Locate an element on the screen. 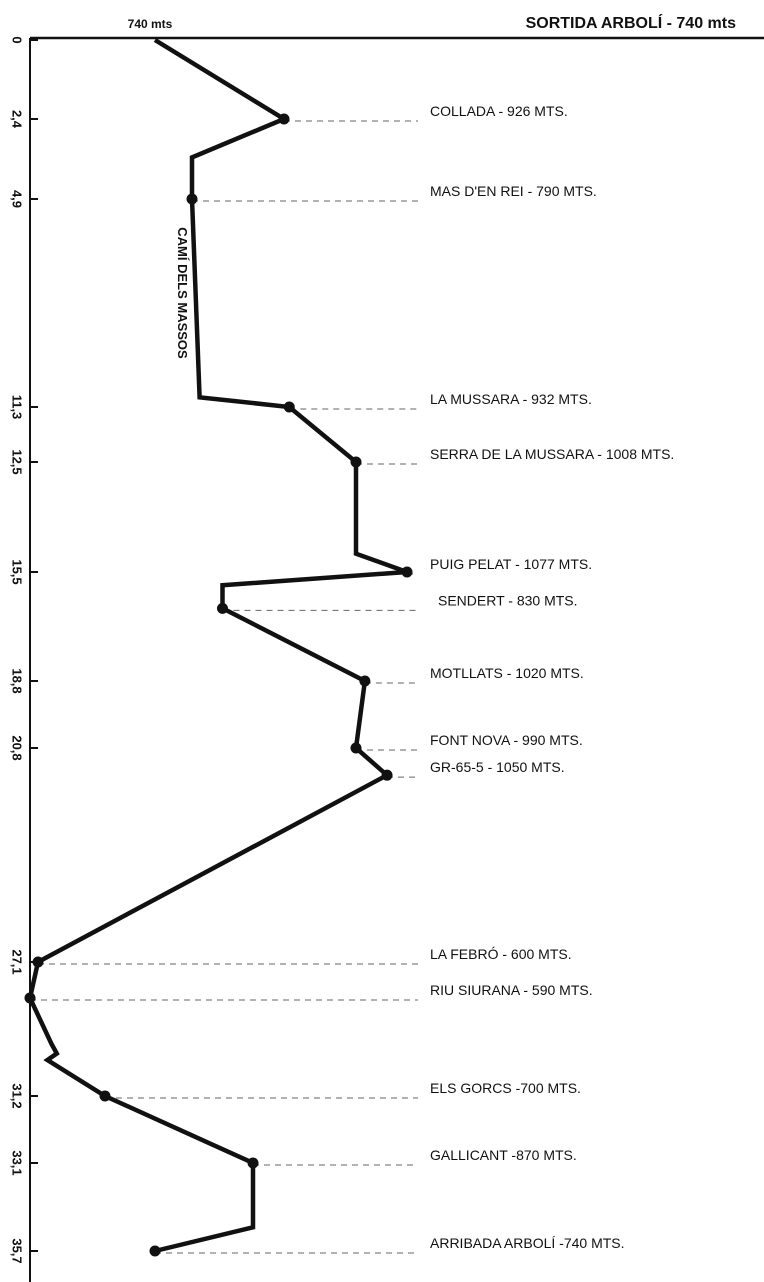 This screenshot has width=764, height=1282. waypoint-label: FONT NOVA - 990 MTS. is located at coordinates (506, 740).